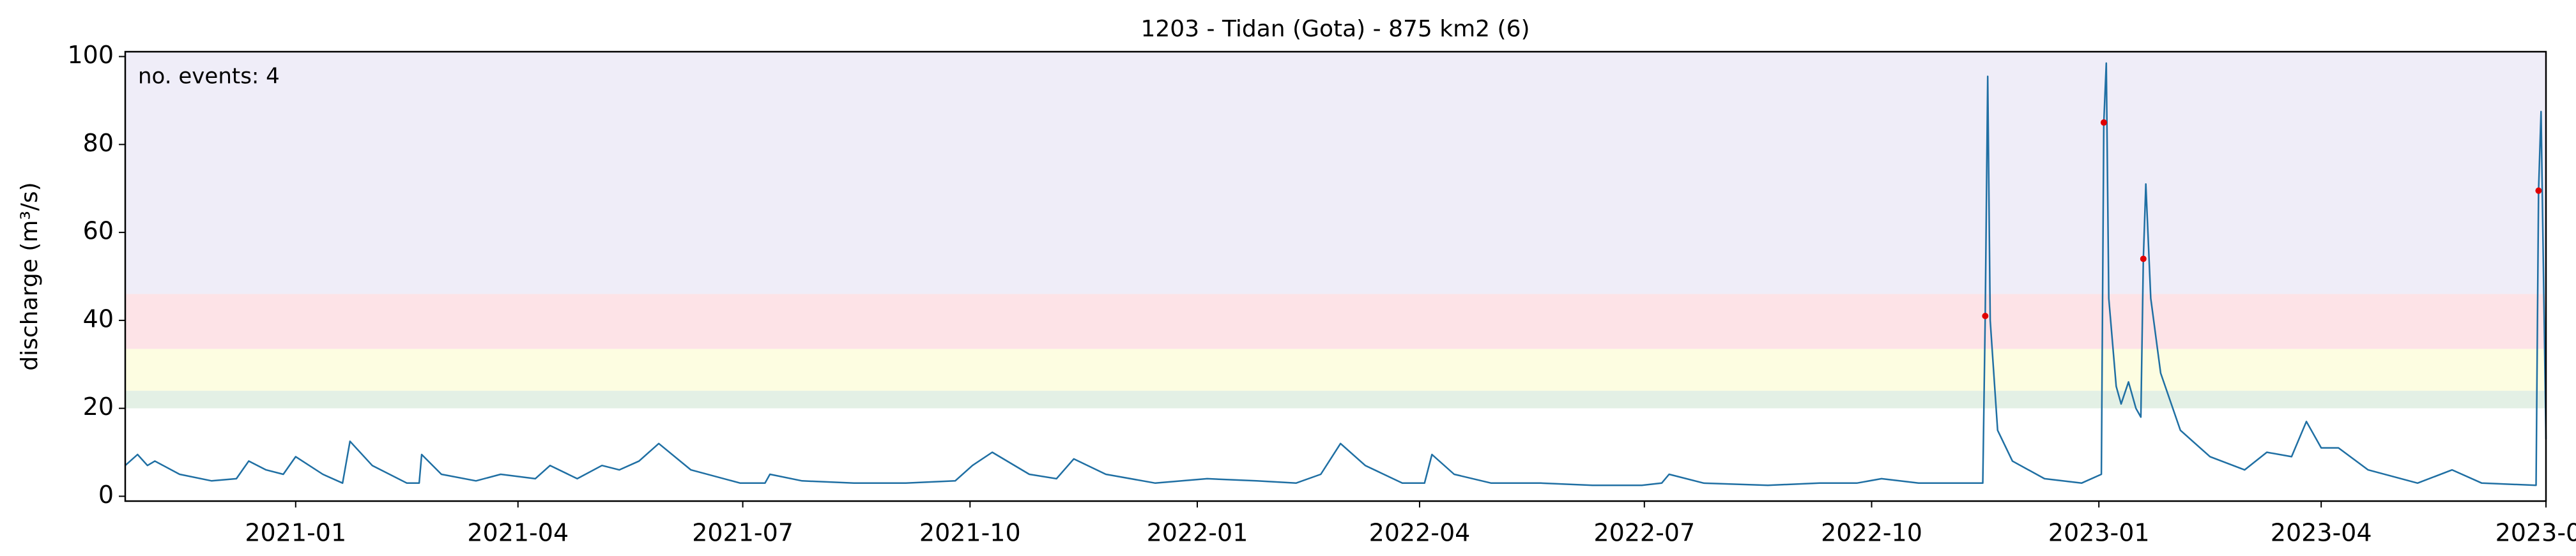 This screenshot has width=2576, height=556. What do you see at coordinates (106, 495) in the screenshot?
I see `y-tick-label: 0` at bounding box center [106, 495].